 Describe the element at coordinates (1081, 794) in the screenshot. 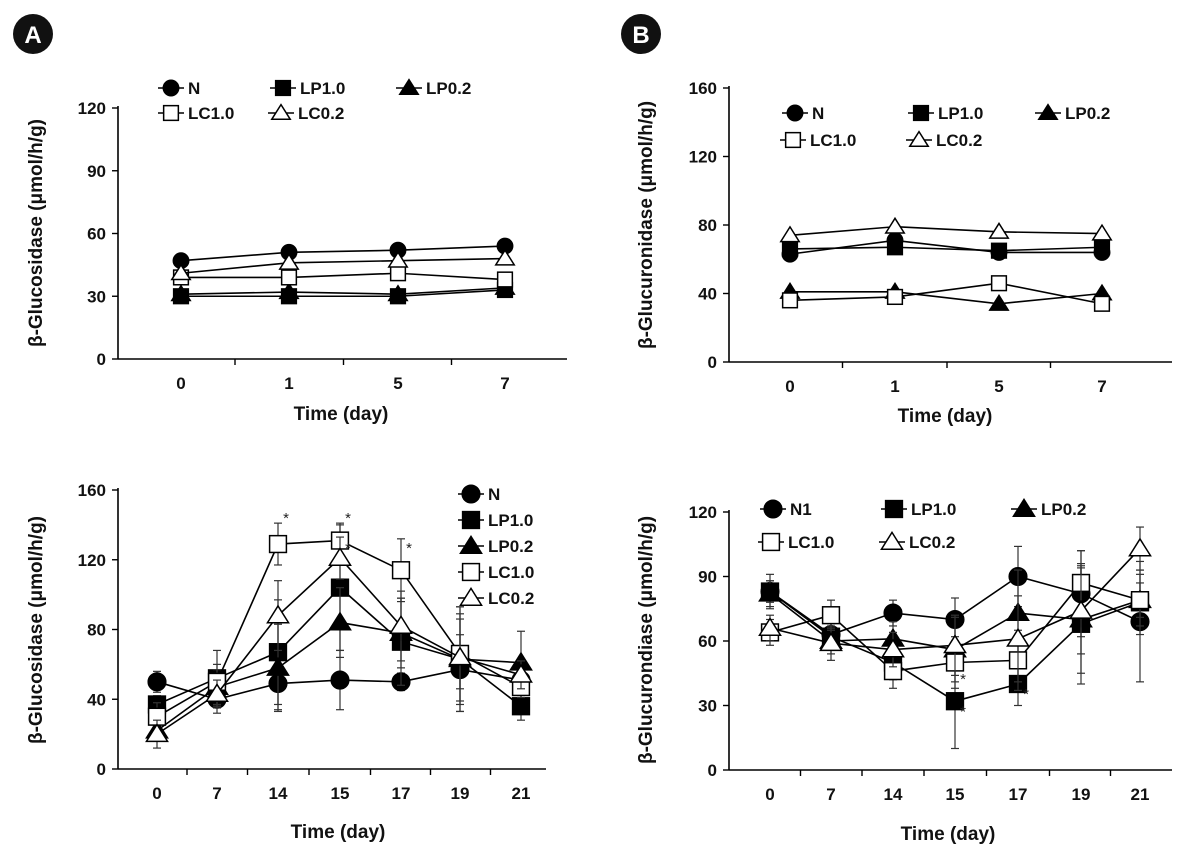

I see `x-tick-label: 19` at that location.